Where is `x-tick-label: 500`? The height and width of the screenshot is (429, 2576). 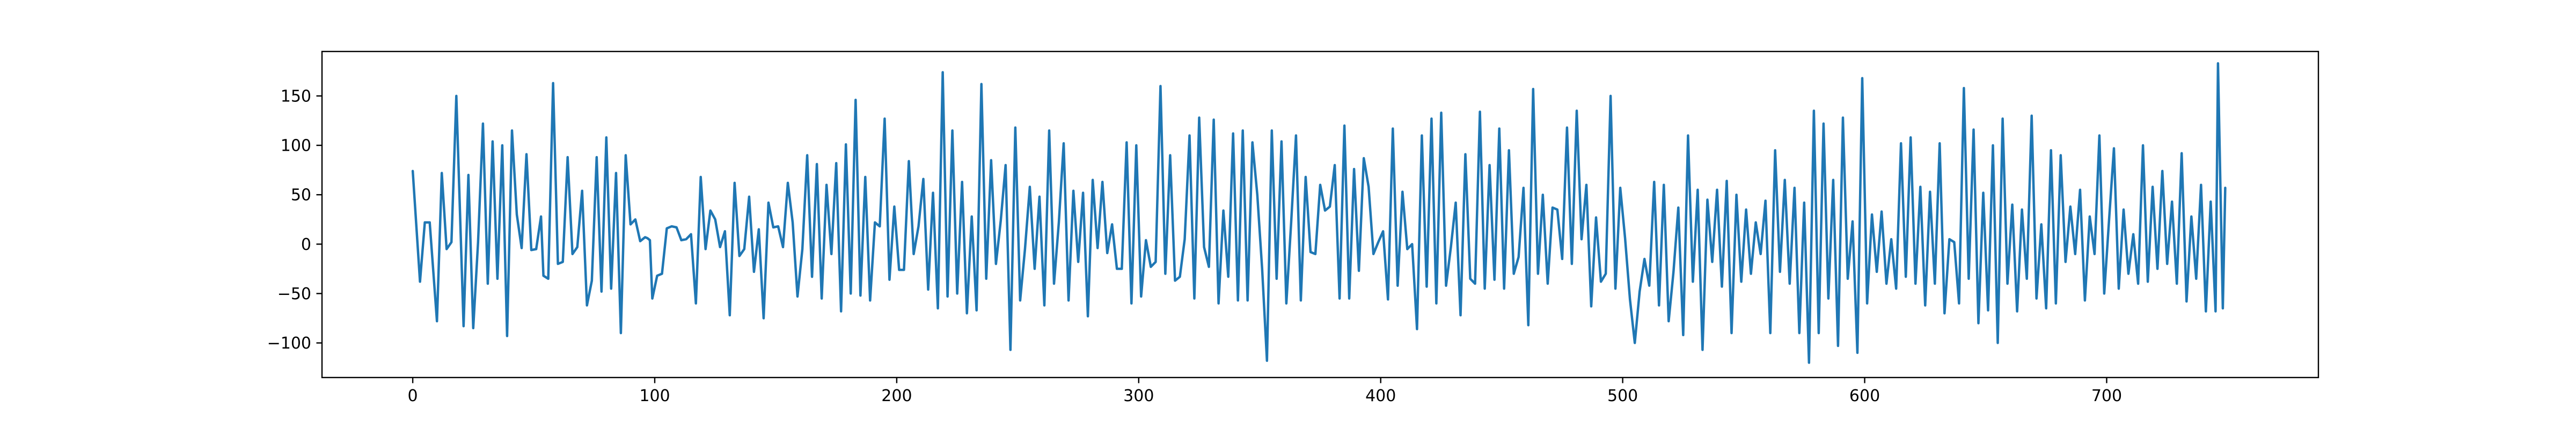 x-tick-label: 500 is located at coordinates (1622, 396).